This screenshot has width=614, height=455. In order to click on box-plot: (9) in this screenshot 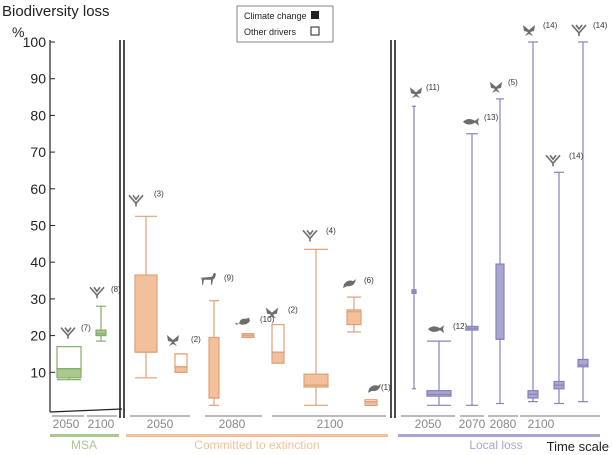, I will do `click(217, 337)`.